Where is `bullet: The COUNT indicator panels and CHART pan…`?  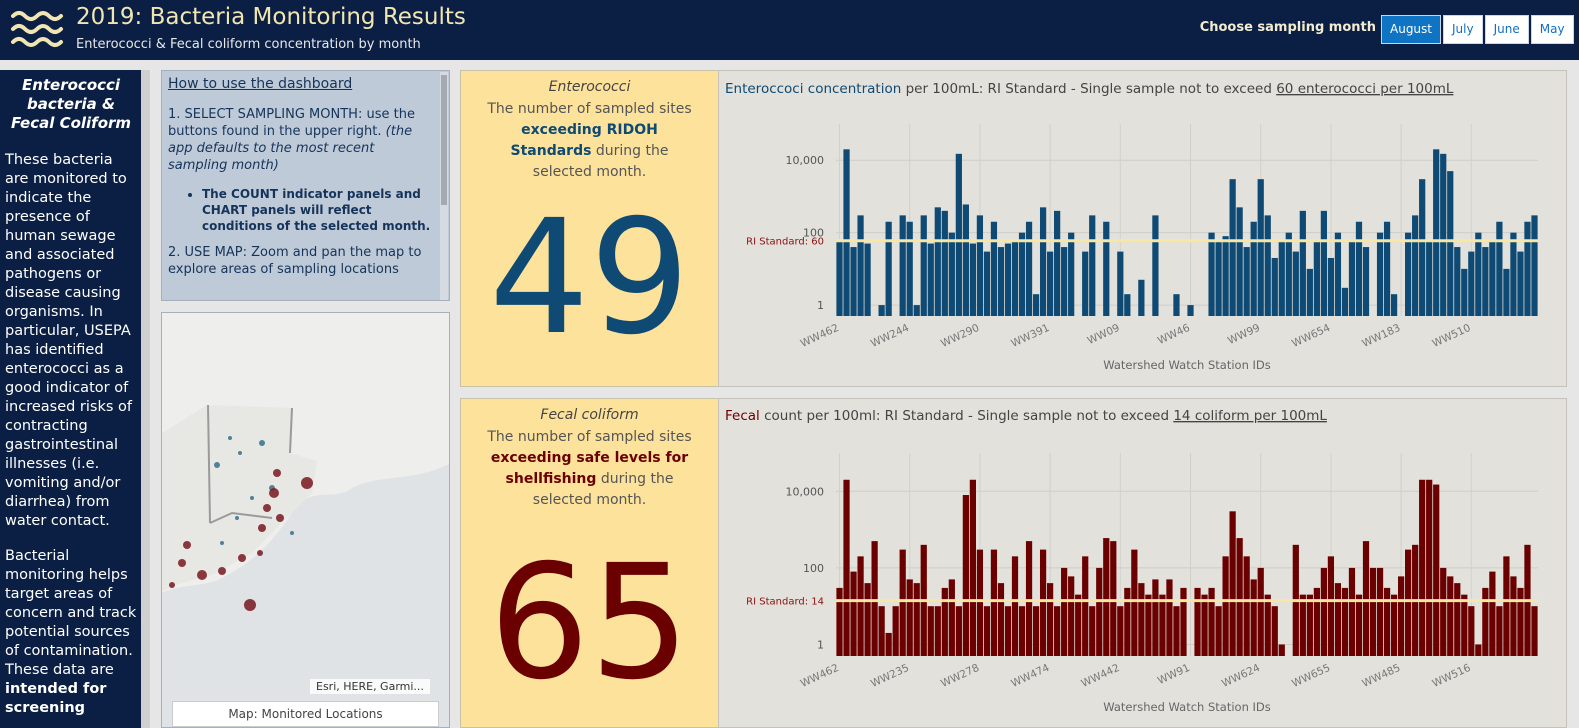 bullet: The COUNT indicator panels and CHART pan… is located at coordinates (318, 210).